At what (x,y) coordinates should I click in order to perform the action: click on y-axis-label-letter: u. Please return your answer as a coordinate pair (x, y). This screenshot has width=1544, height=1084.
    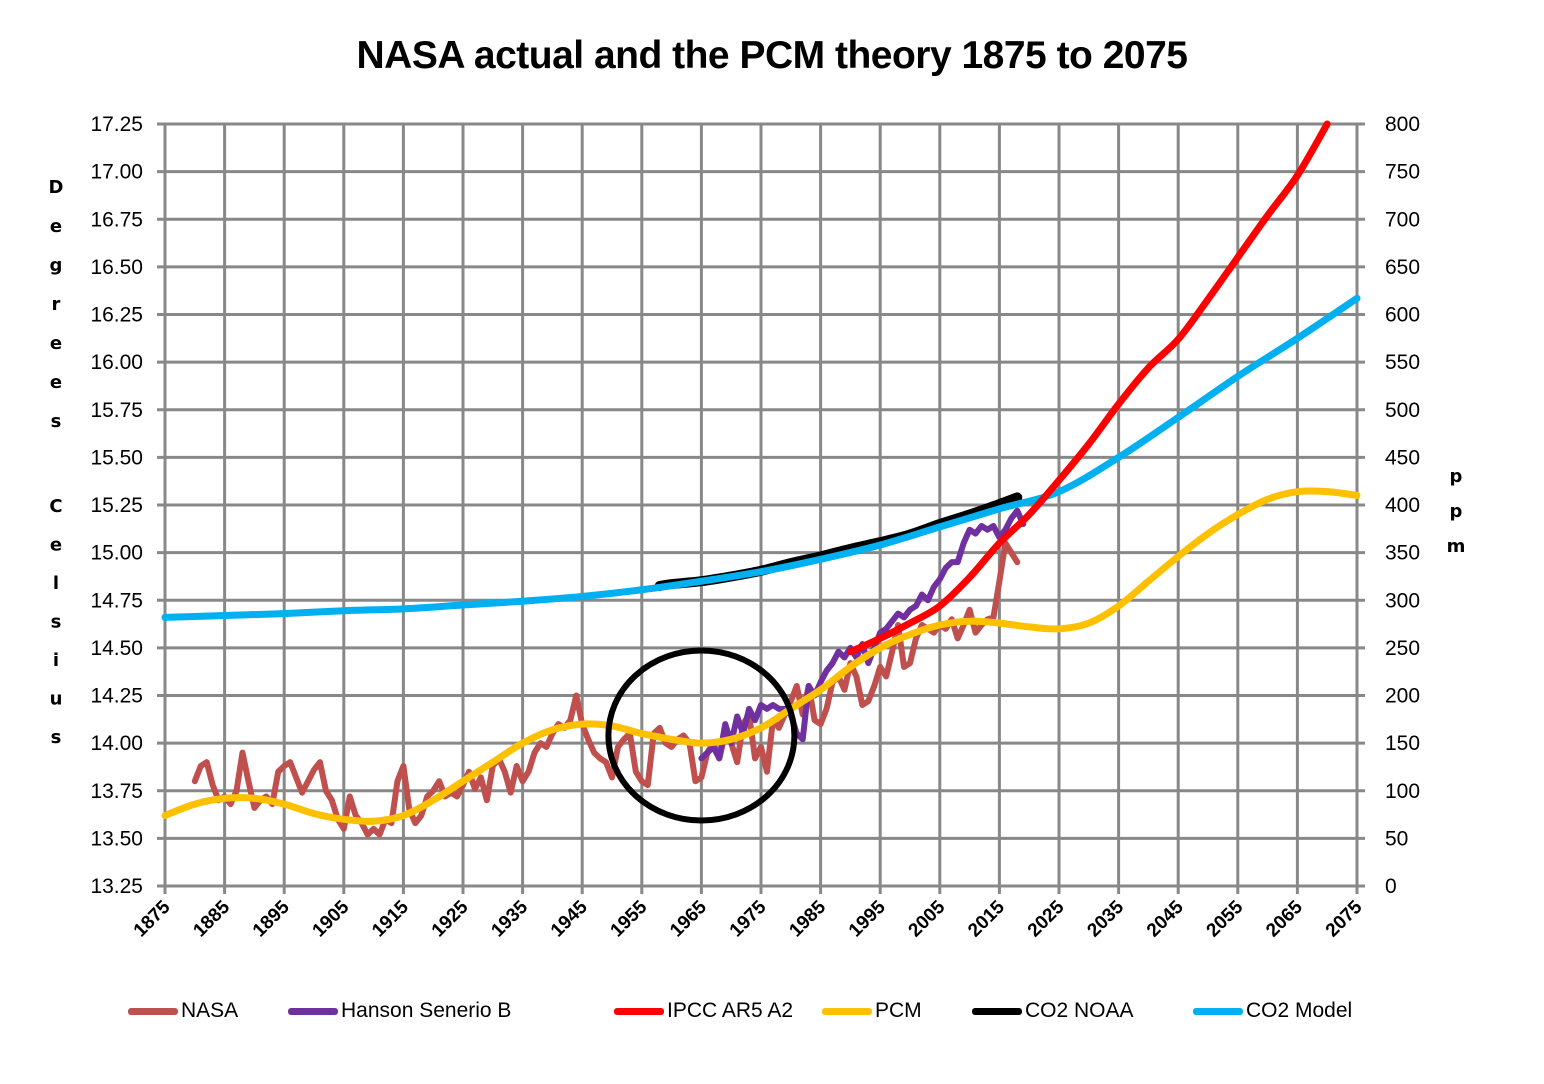
    Looking at the image, I should click on (56, 699).